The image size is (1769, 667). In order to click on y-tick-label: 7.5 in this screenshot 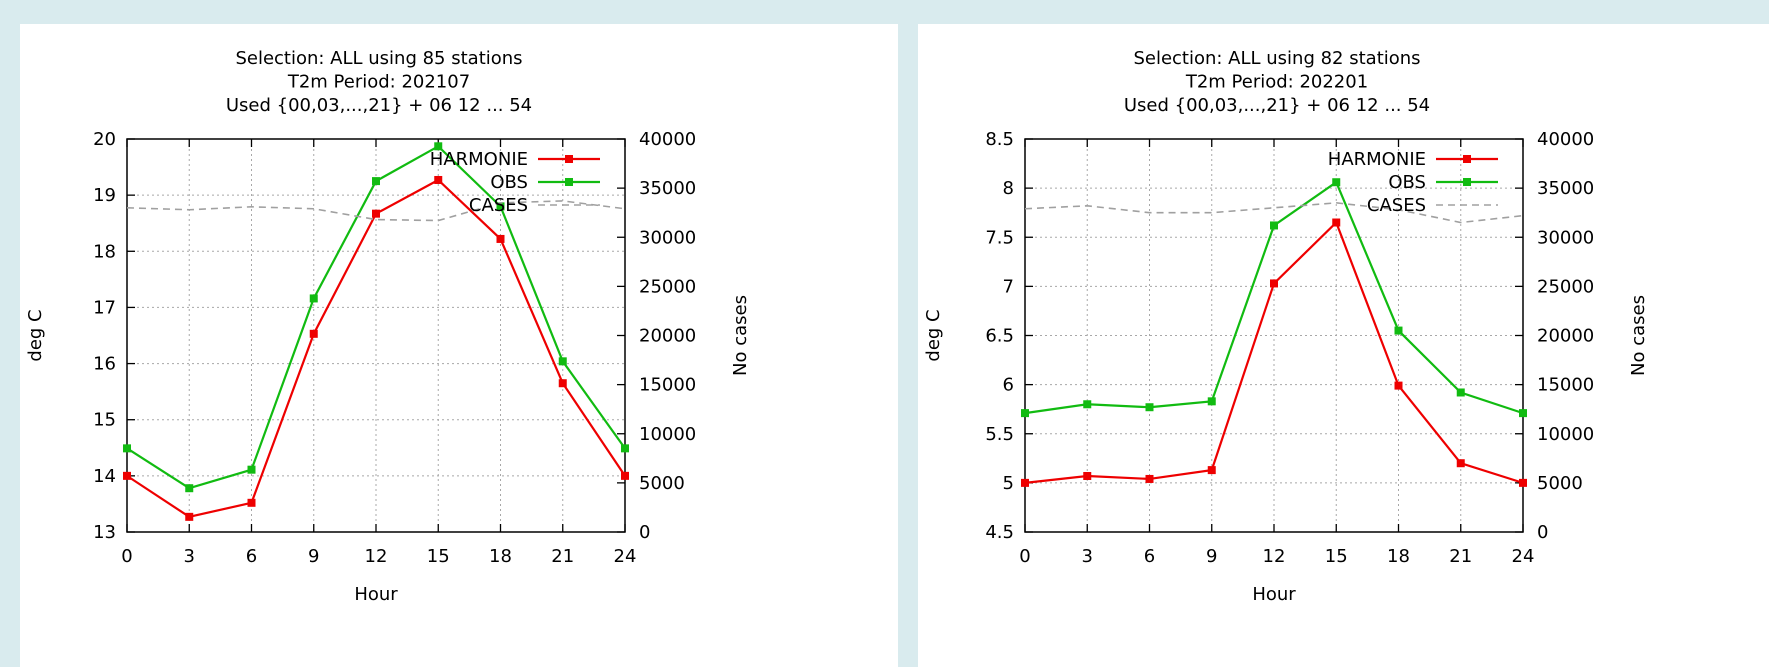, I will do `click(999, 237)`.